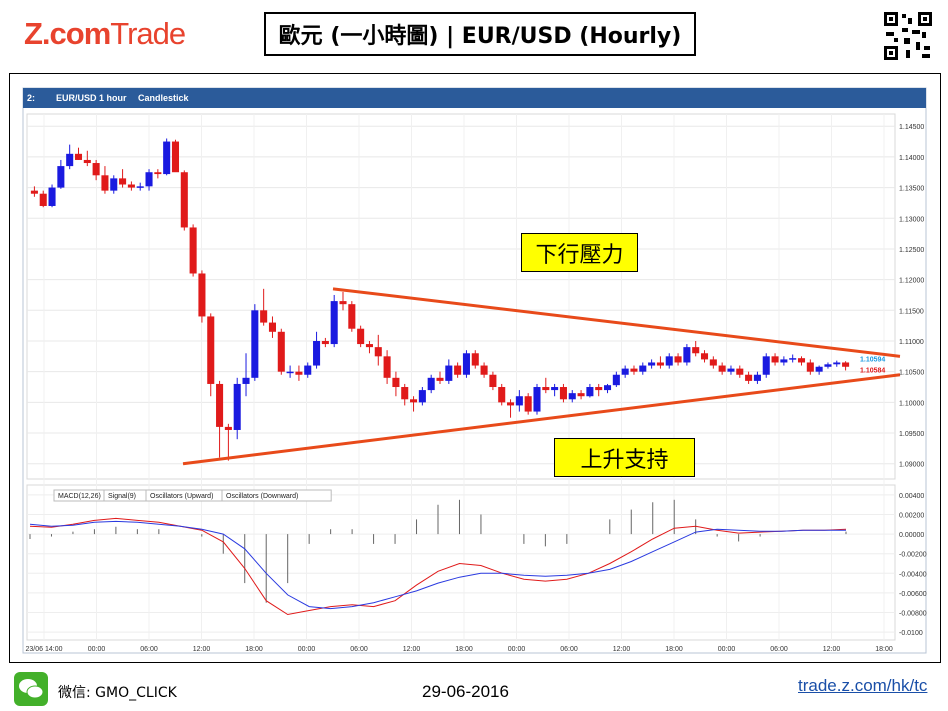 The width and height of the screenshot is (948, 711). I want to click on indicator-legend-label: Oscillators (Upward), so click(181, 496).